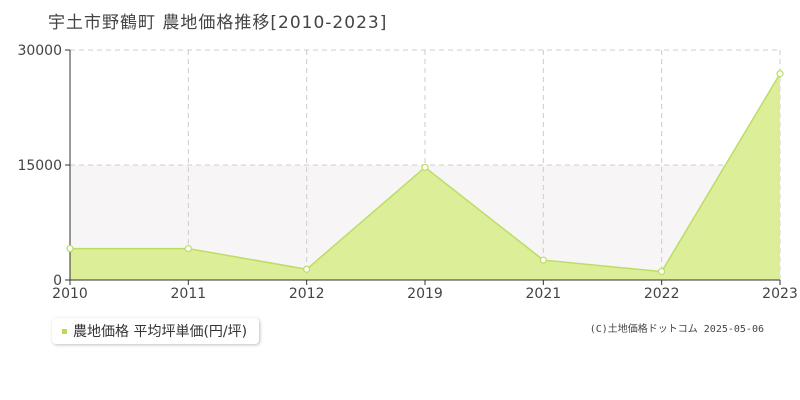 Image resolution: width=800 pixels, height=400 pixels. What do you see at coordinates (662, 294) in the screenshot?
I see `x-tick-label: 2022` at bounding box center [662, 294].